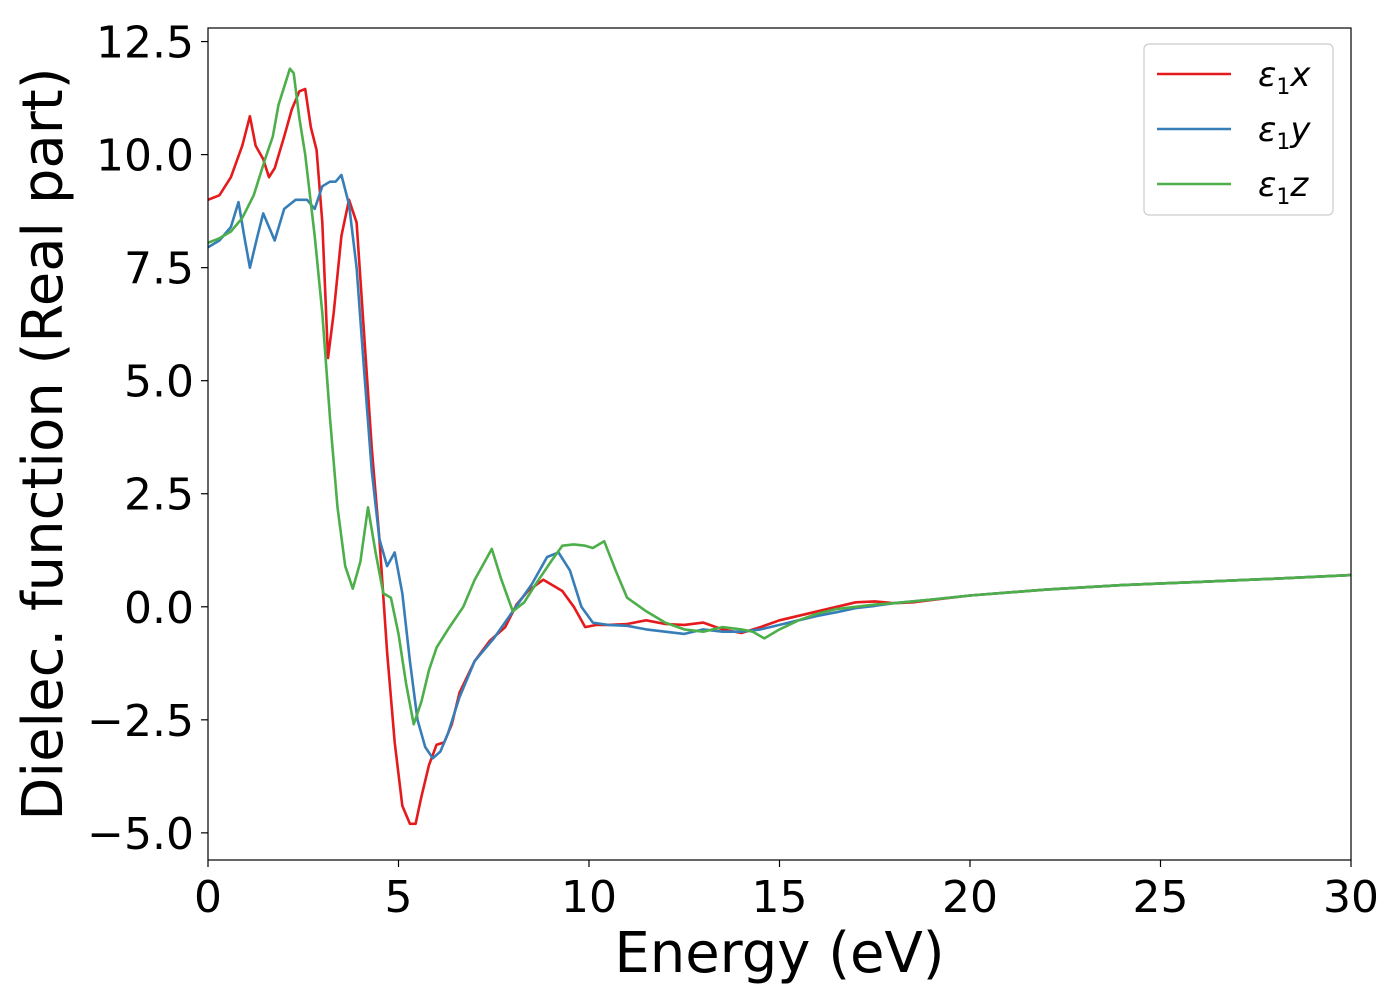 Image resolution: width=1400 pixels, height=1000 pixels. I want to click on x-tick-label: 10, so click(589, 897).